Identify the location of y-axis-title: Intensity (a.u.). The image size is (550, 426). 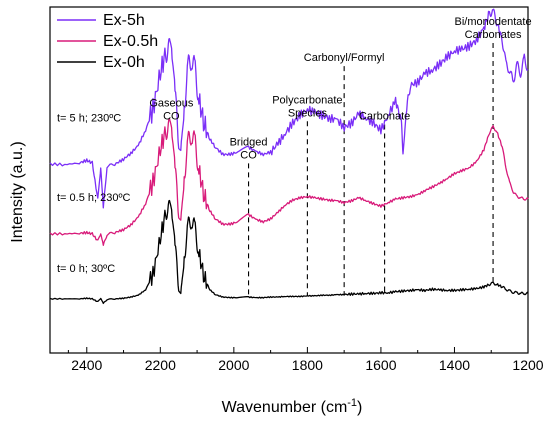
(17, 191).